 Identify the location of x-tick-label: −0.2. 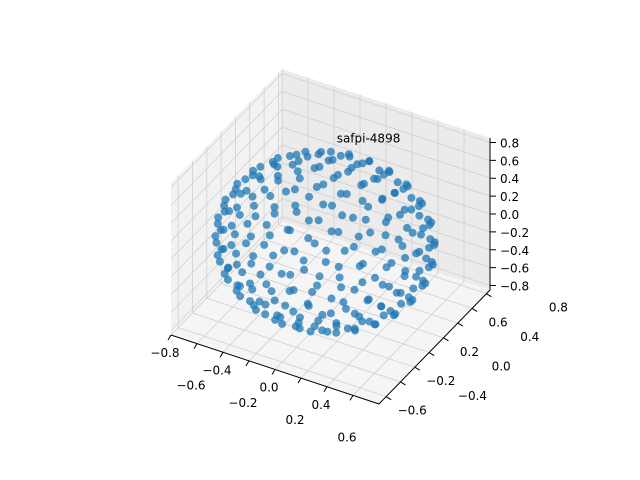
(242, 403).